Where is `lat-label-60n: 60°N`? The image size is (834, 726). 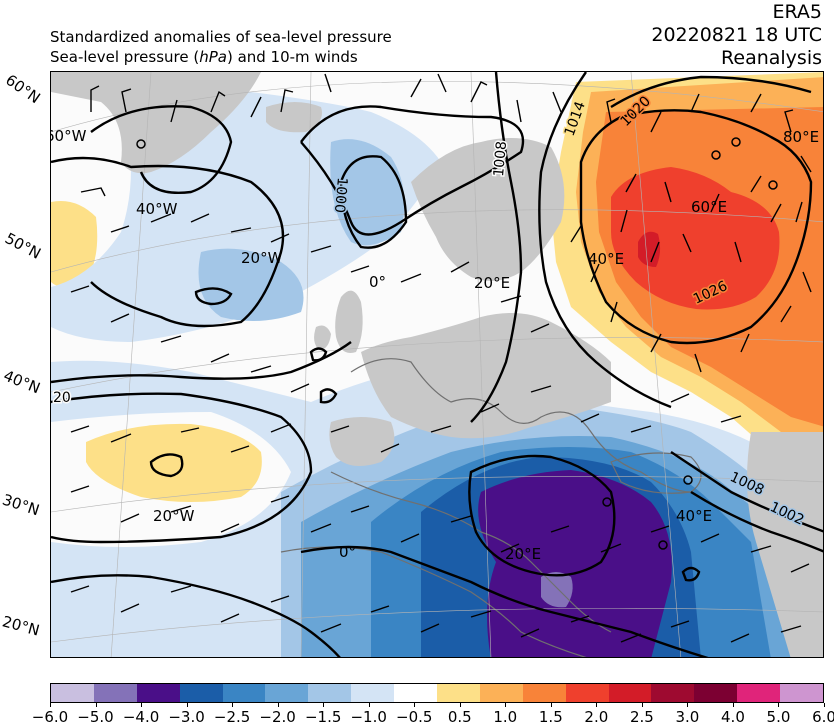
lat-label-60n: 60°N is located at coordinates (23, 89).